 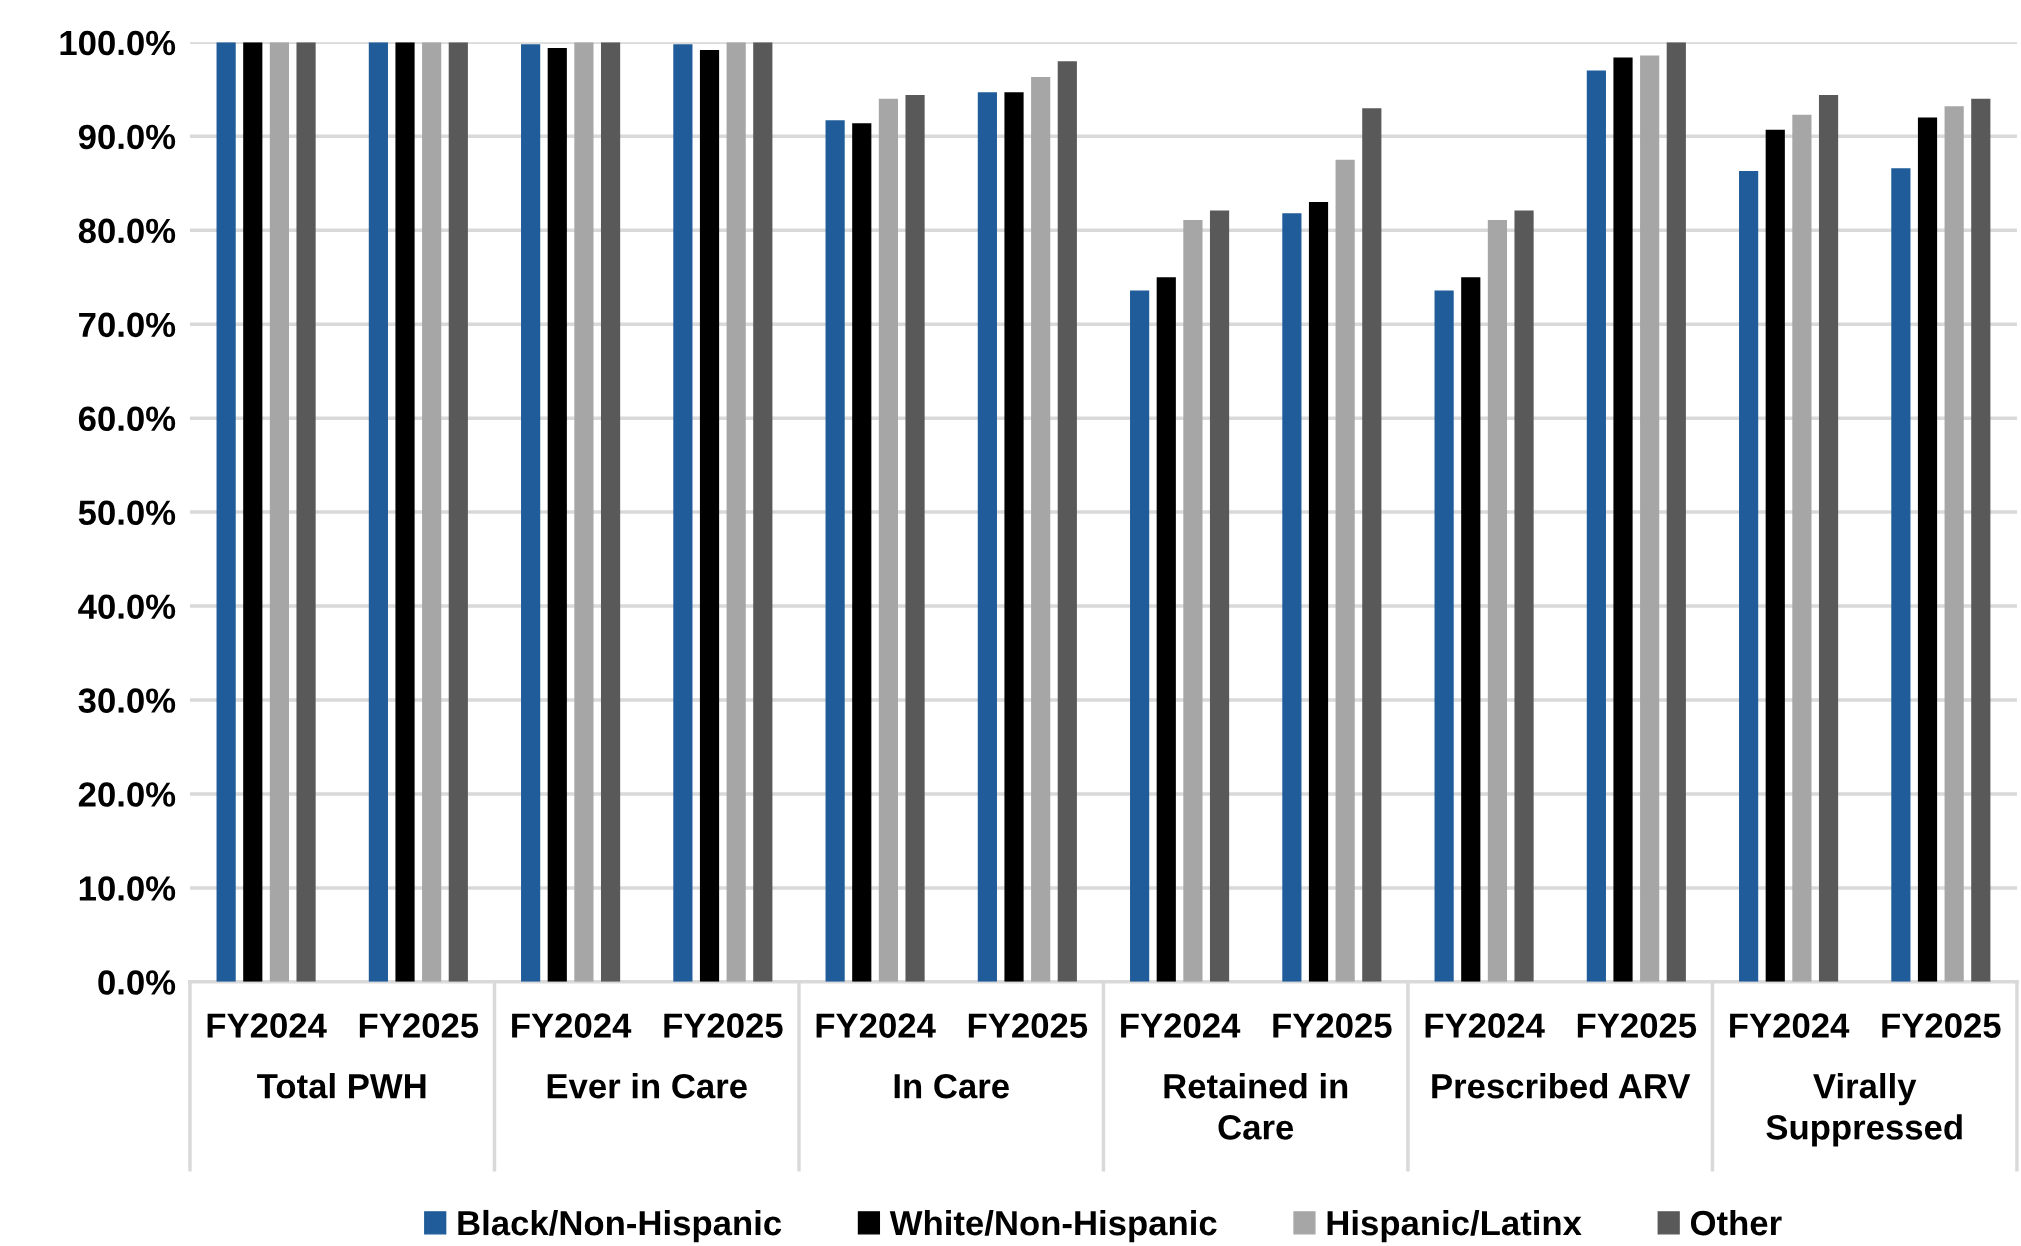 What do you see at coordinates (127, 325) in the screenshot?
I see `y-tick-label: 70.0%` at bounding box center [127, 325].